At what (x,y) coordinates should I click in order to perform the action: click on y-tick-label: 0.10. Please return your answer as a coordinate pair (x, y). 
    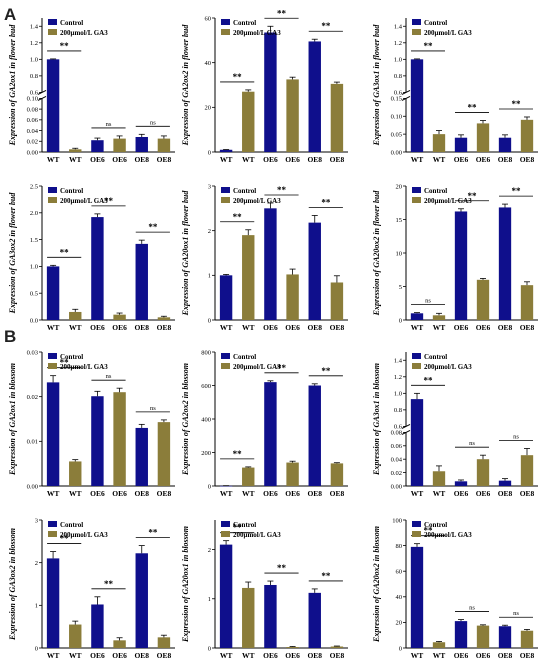
    Looking at the image, I should click on (32, 99).